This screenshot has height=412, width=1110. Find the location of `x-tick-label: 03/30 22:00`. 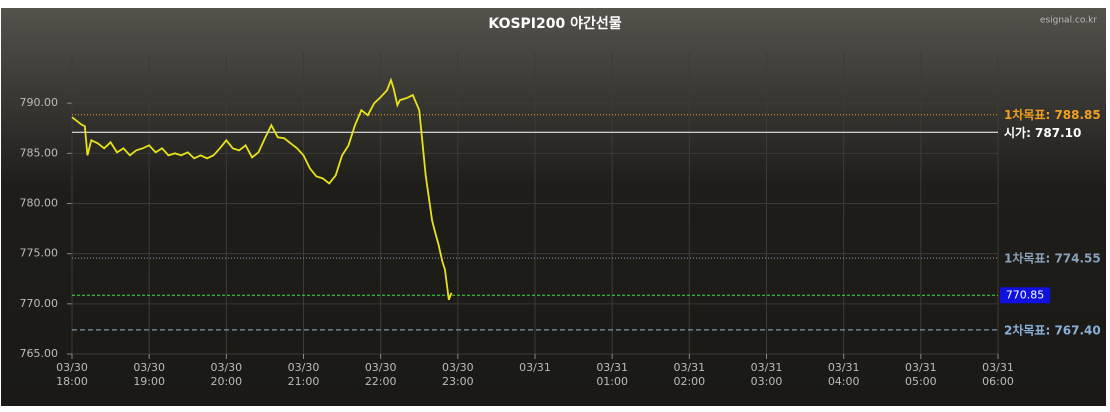

x-tick-label: 03/30 22:00 is located at coordinates (381, 374).